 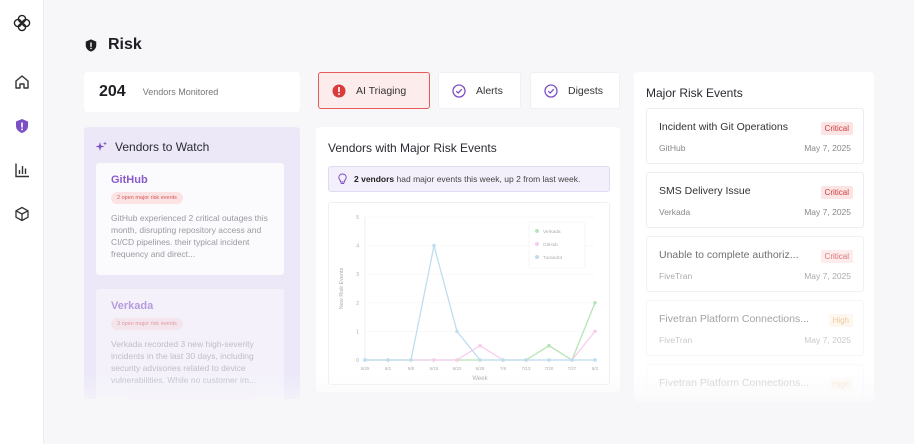 I want to click on bar-chart-icon, so click(x=22, y=170).